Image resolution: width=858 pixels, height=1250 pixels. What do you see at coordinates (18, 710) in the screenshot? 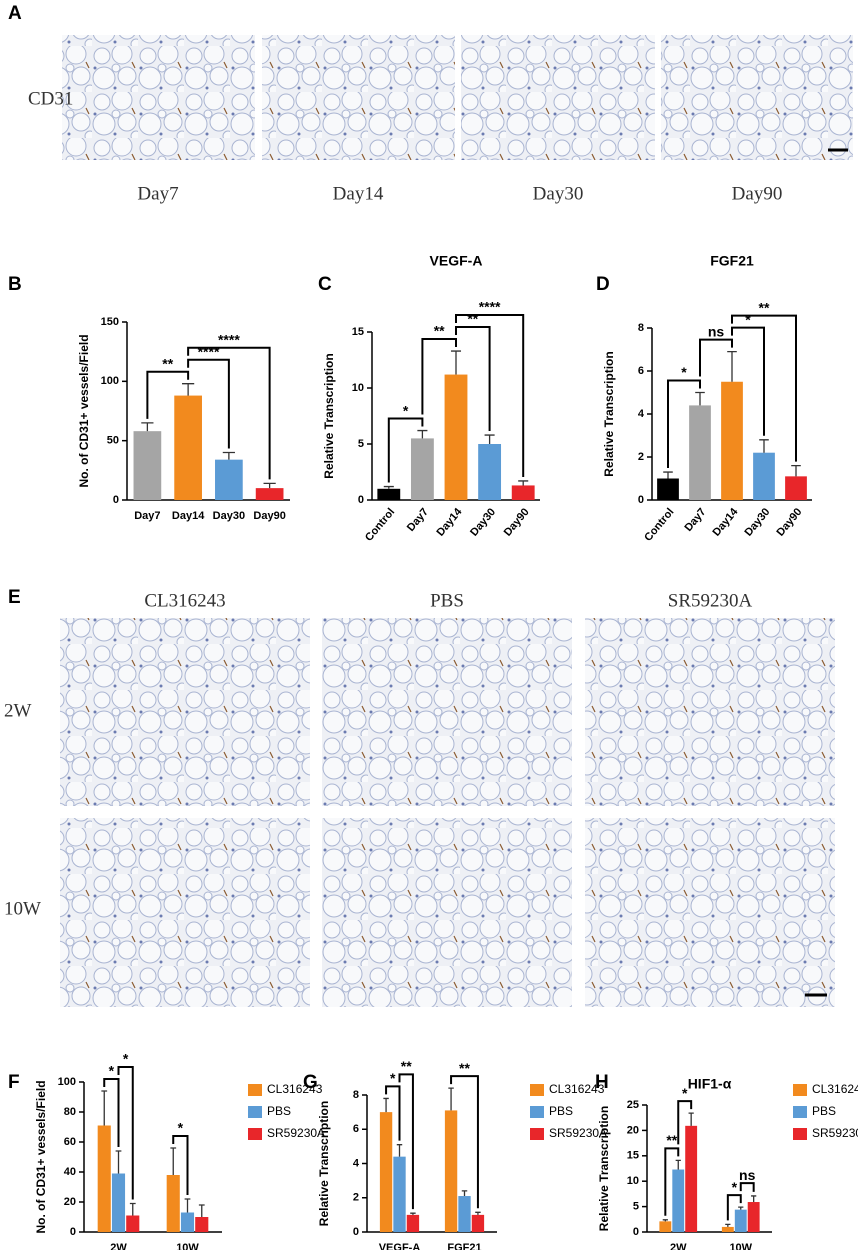
I see `row-label: 2W` at bounding box center [18, 710].